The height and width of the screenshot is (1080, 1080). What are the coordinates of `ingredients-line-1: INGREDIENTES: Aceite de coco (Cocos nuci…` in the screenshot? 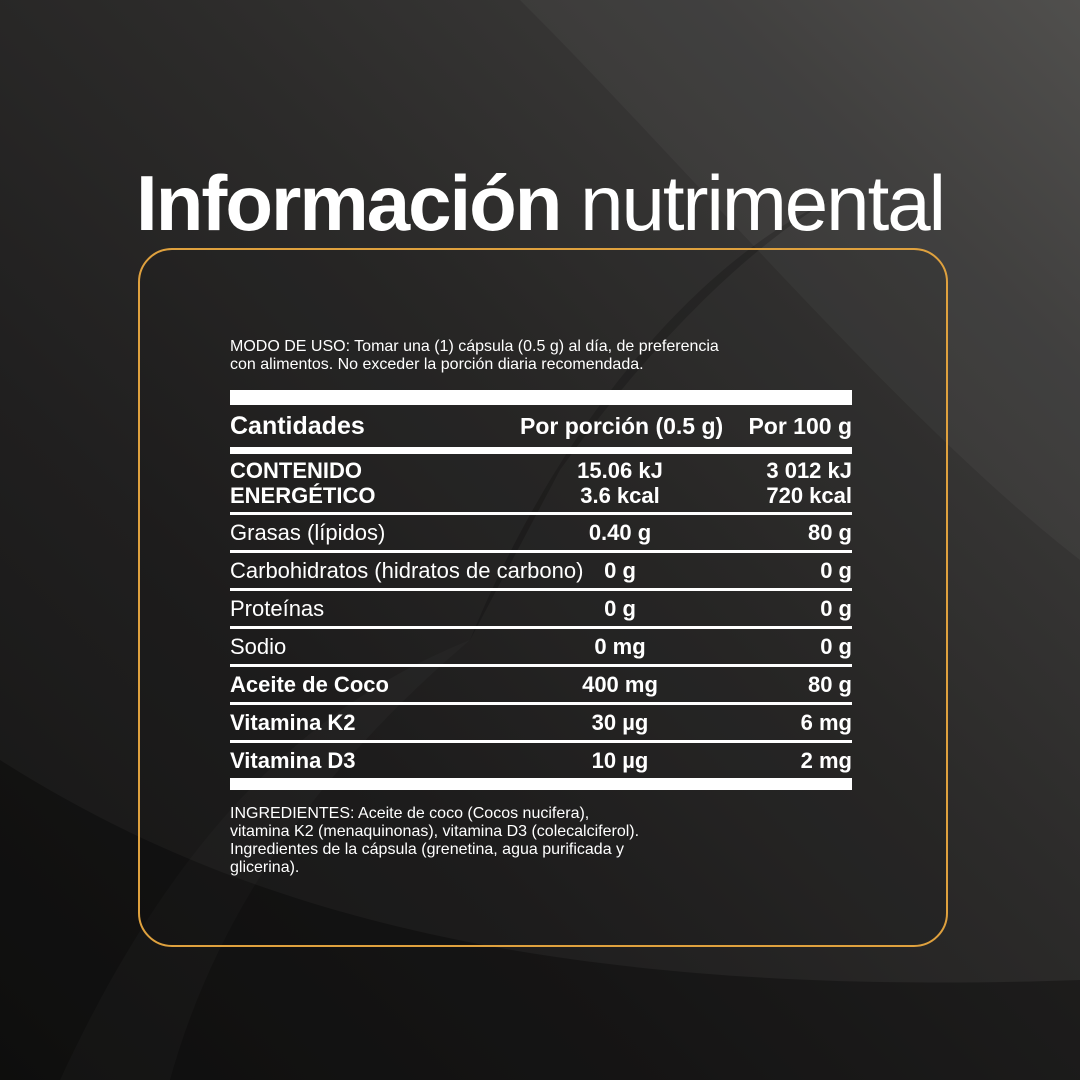 It's located at (410, 813).